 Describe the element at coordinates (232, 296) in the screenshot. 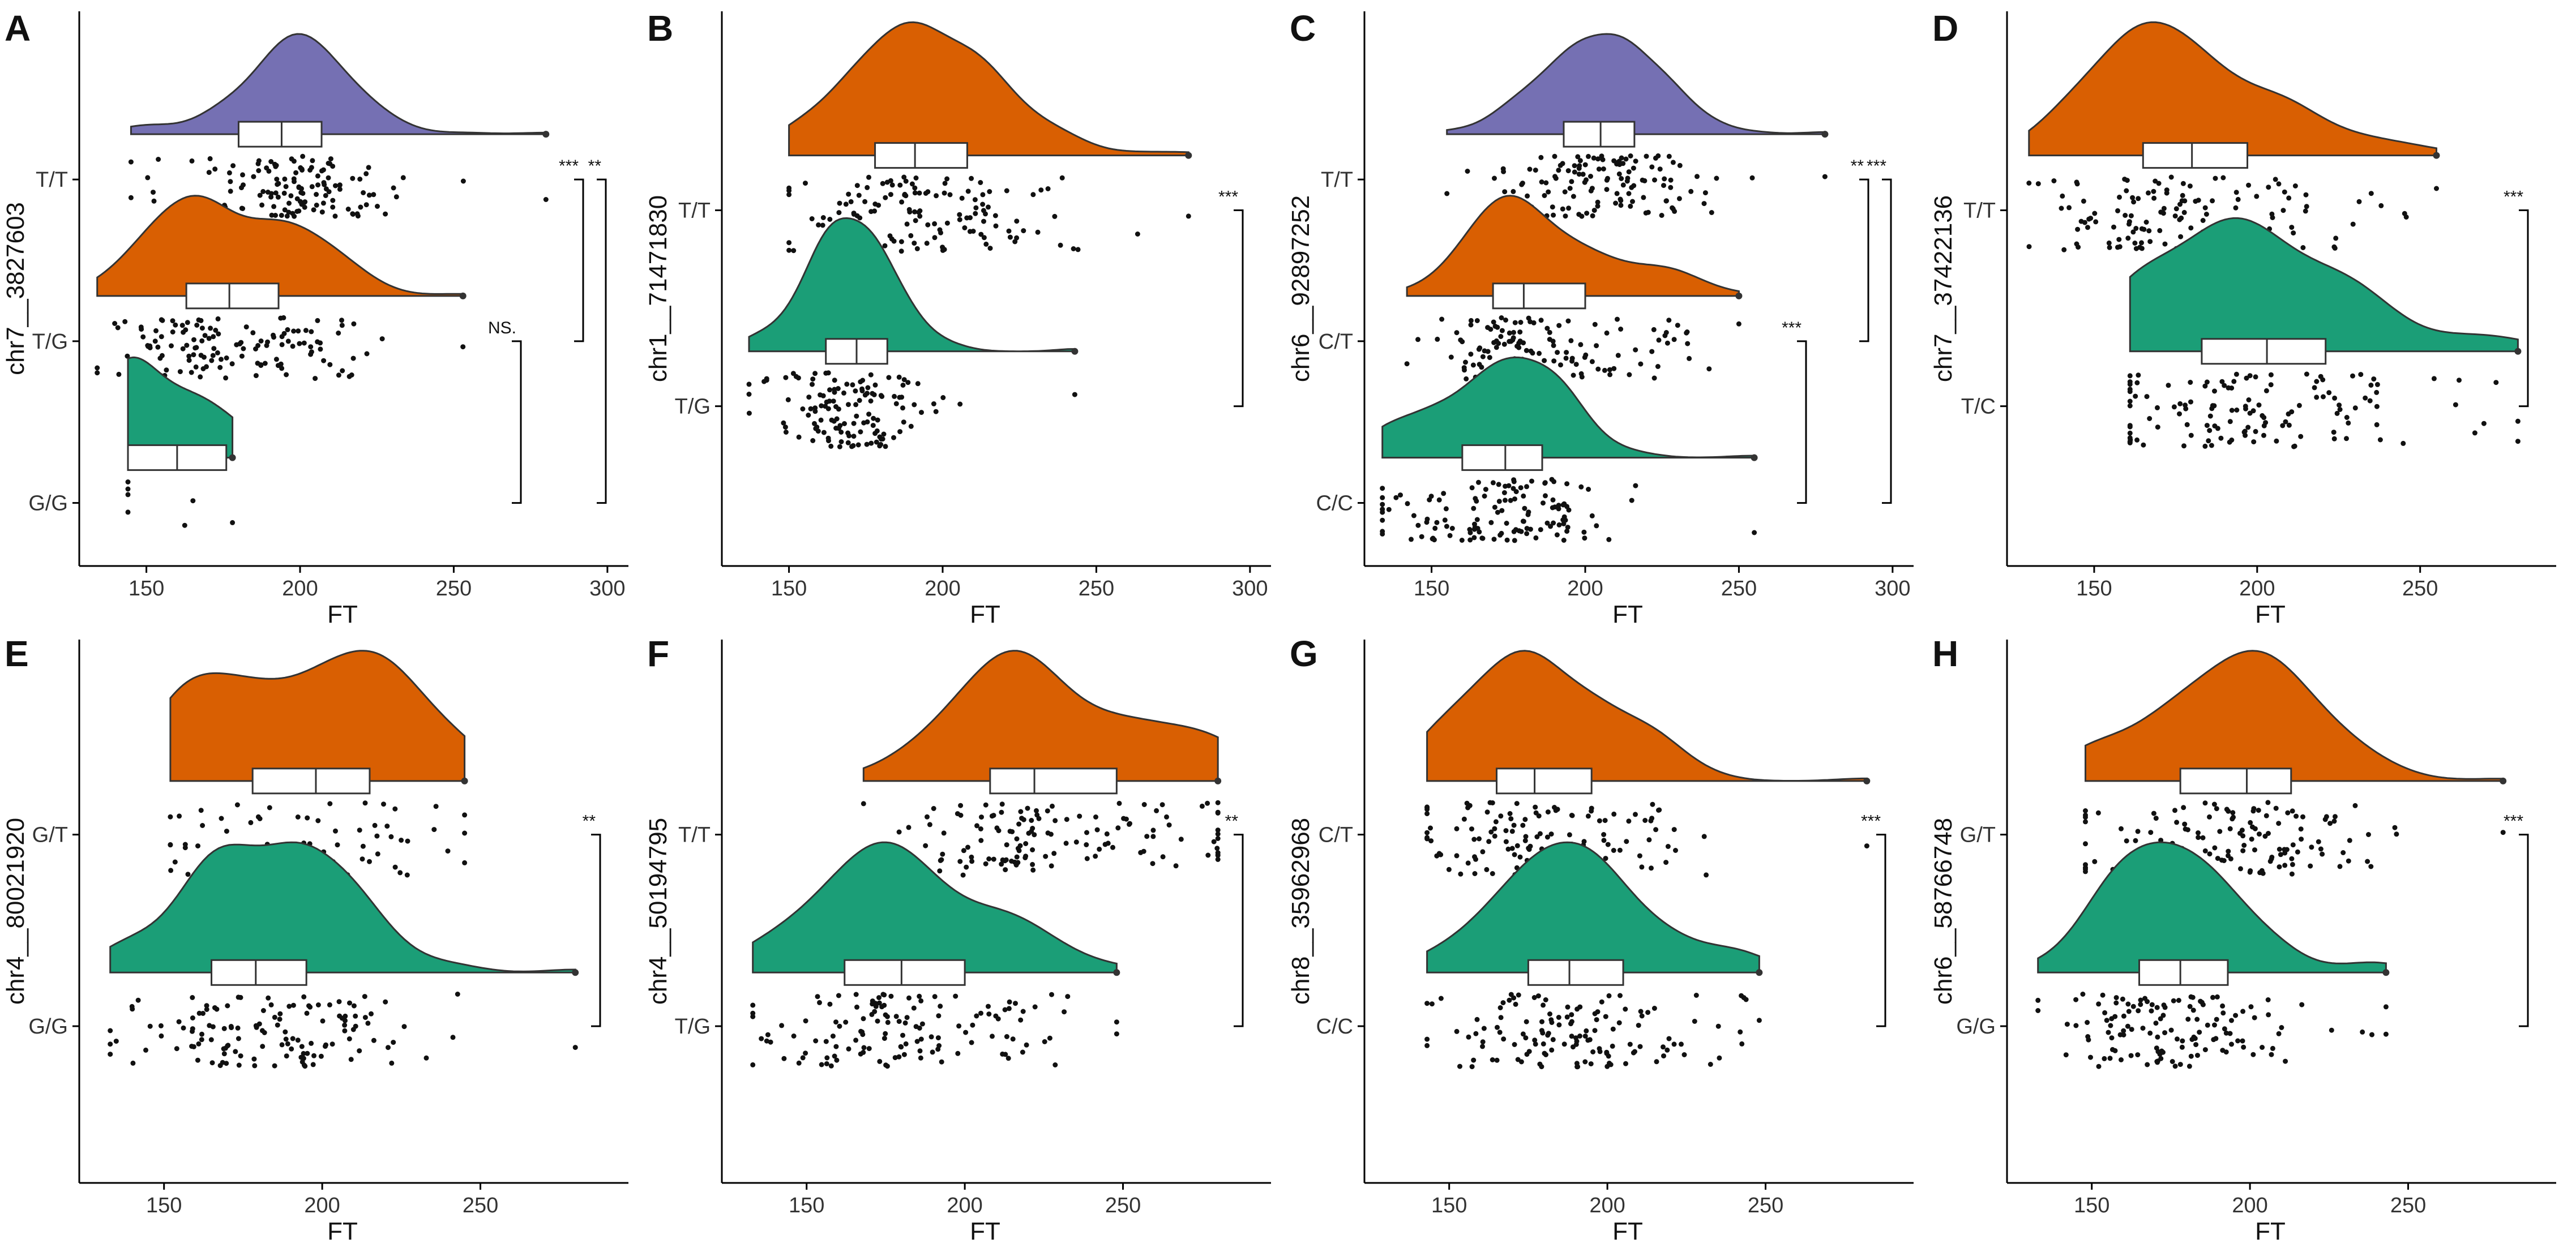

I see `box-iqr` at that location.